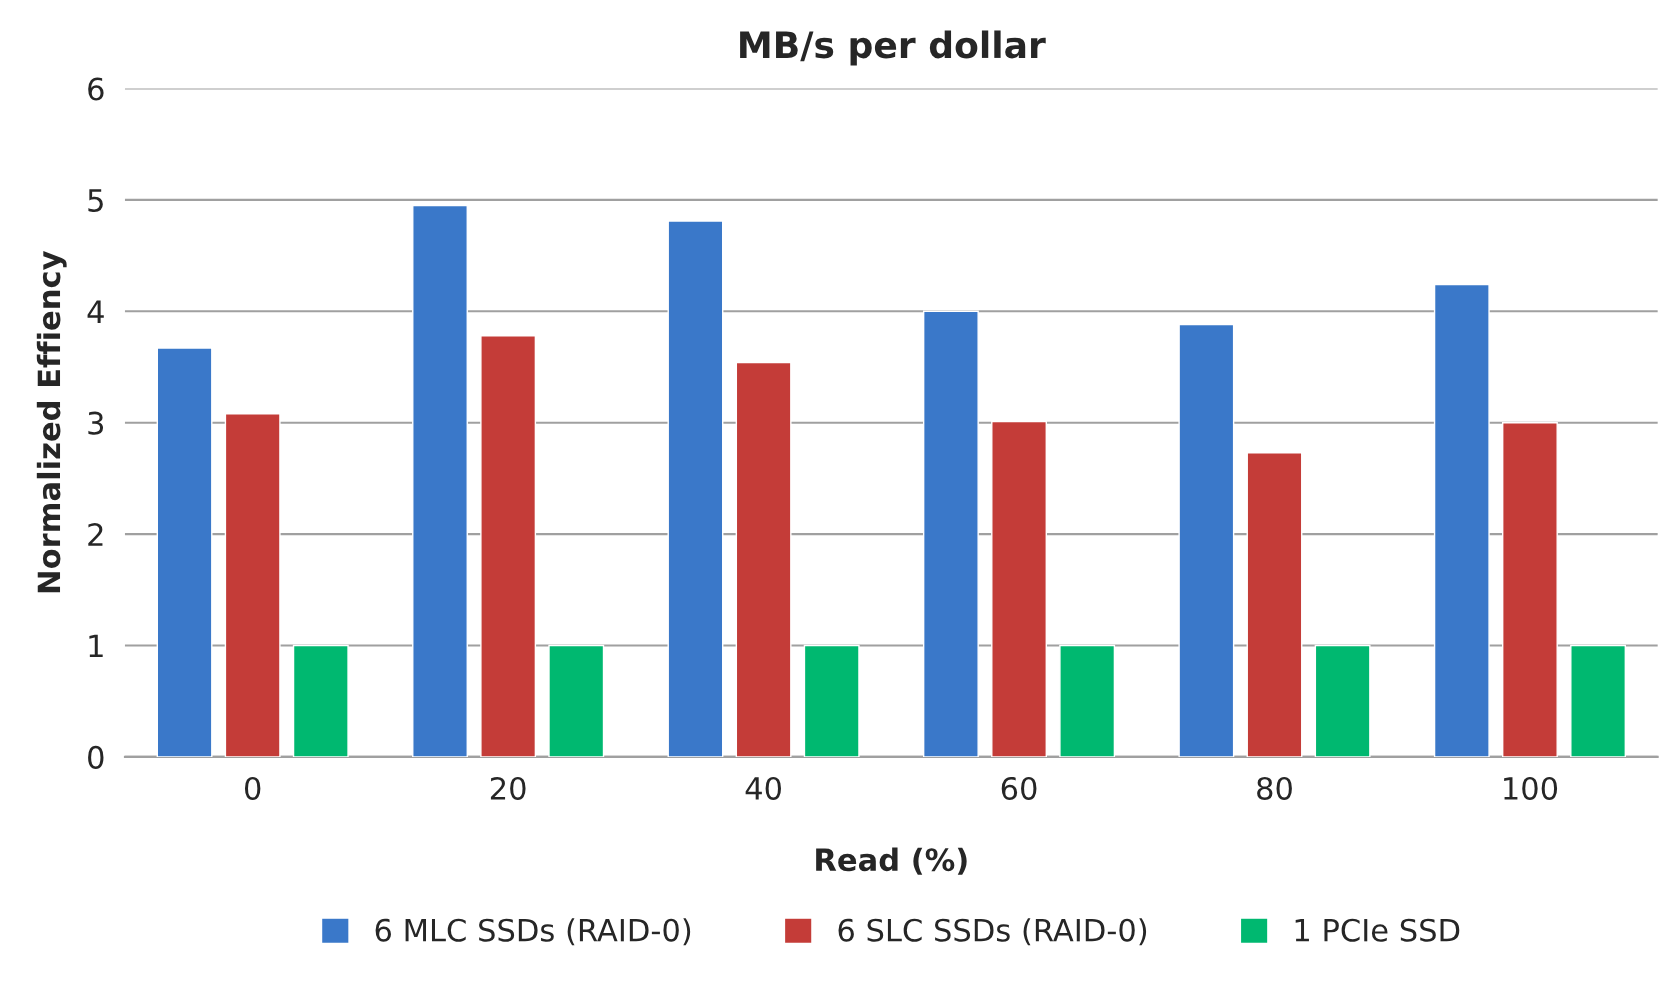 This screenshot has height=983, width=1666. I want to click on x-tick-label: 100, so click(1531, 788).